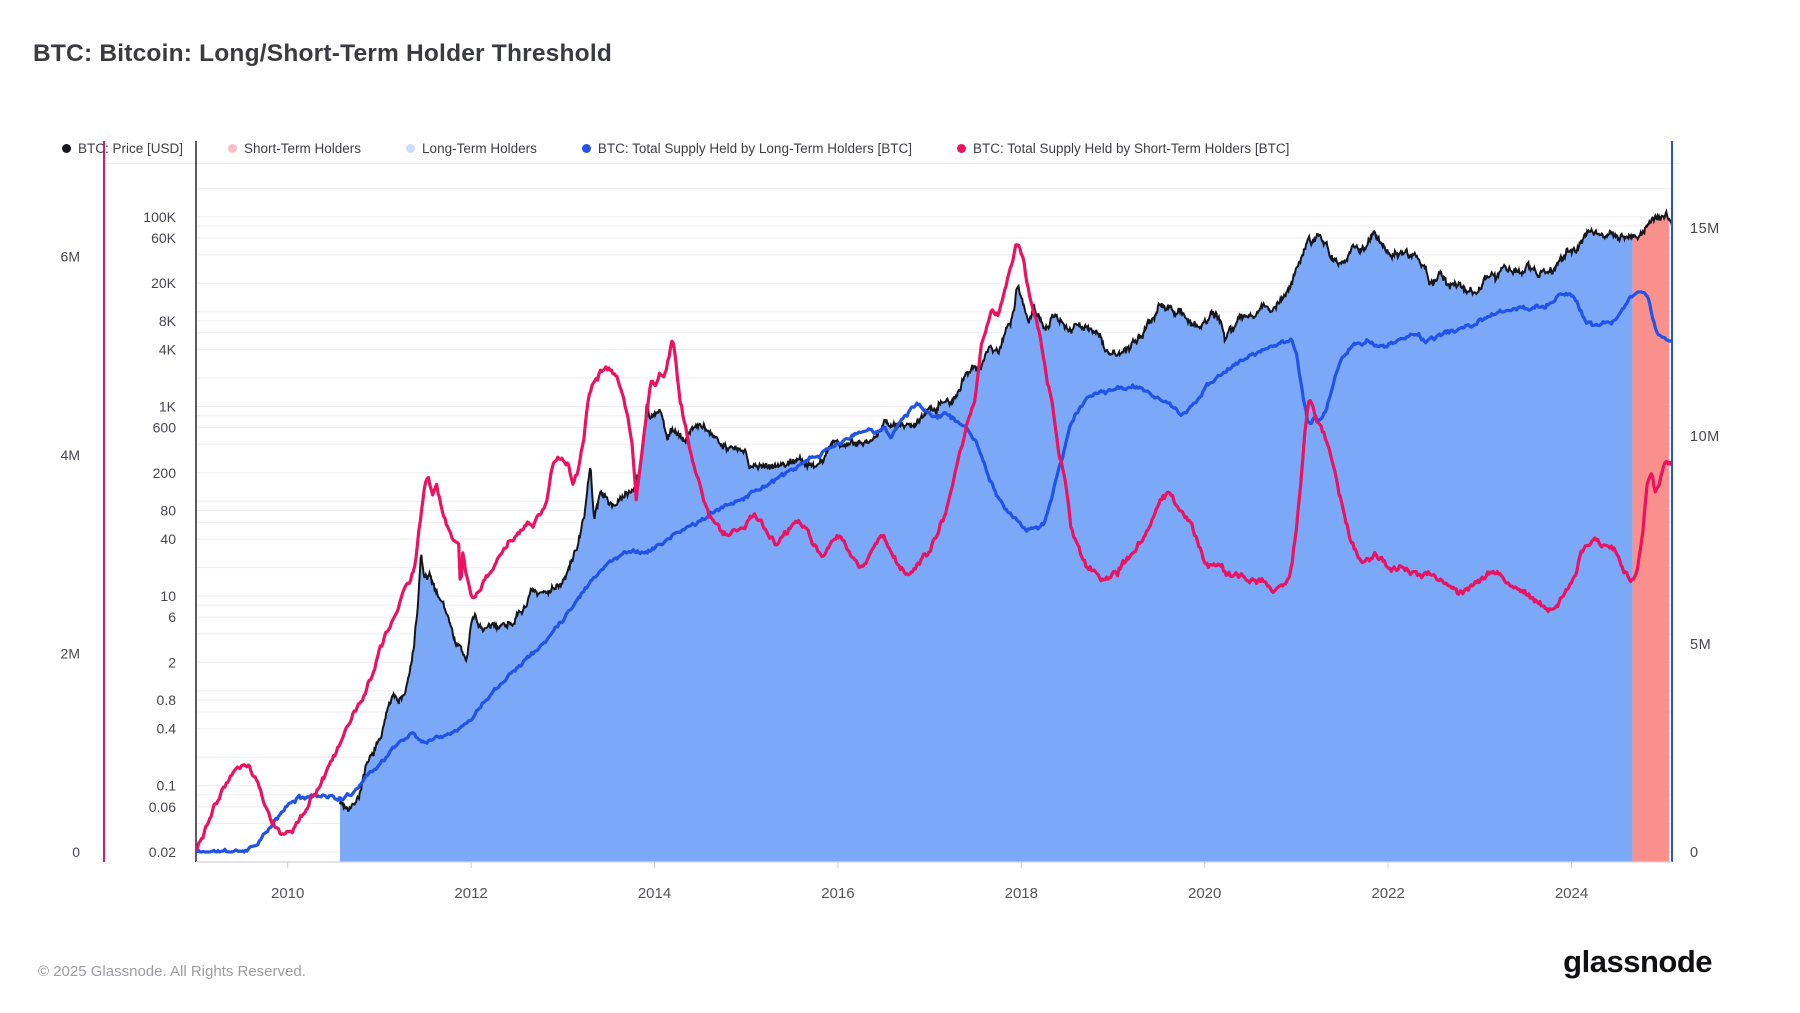  What do you see at coordinates (1705, 437) in the screenshot?
I see `lth-supply-axis-tick-label: 10M` at bounding box center [1705, 437].